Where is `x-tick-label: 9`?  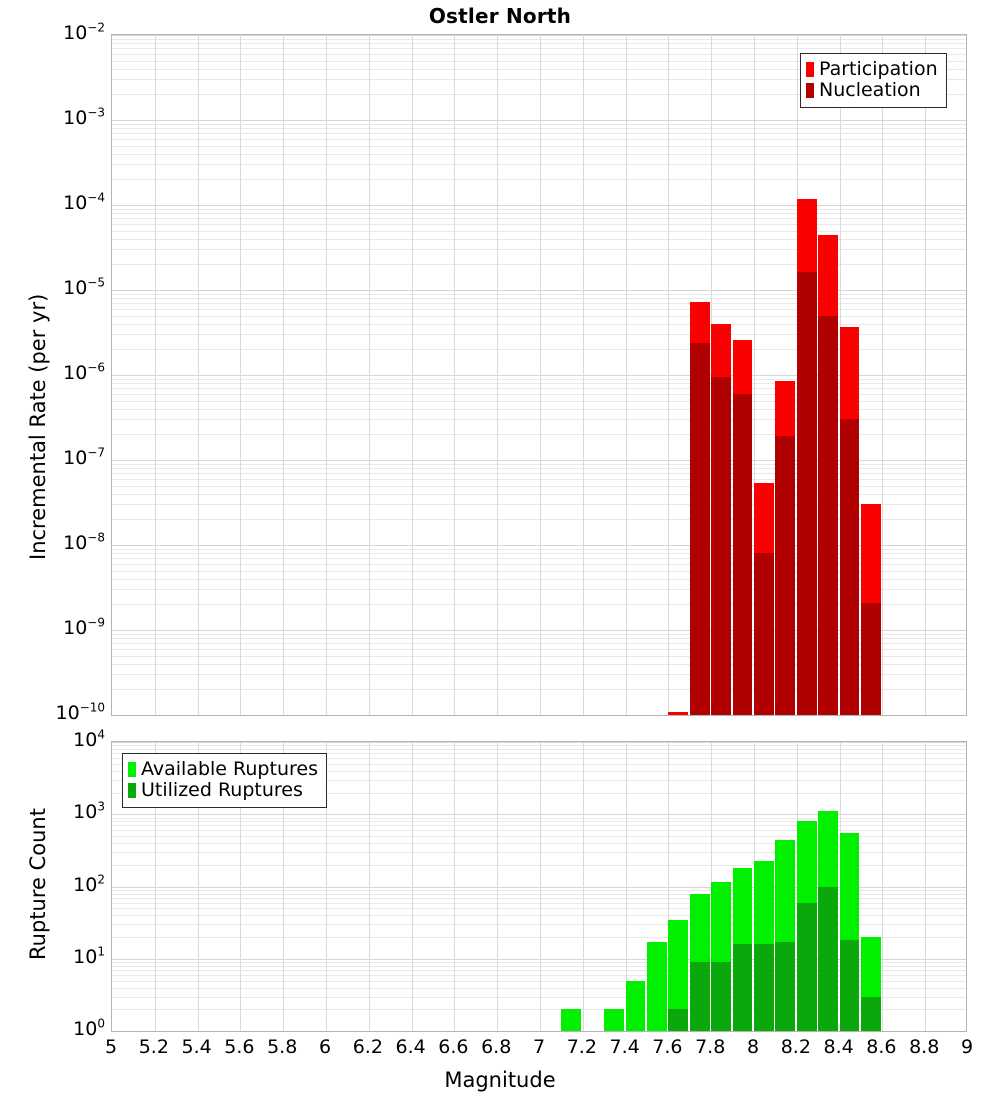
x-tick-label: 9 is located at coordinates (967, 1047).